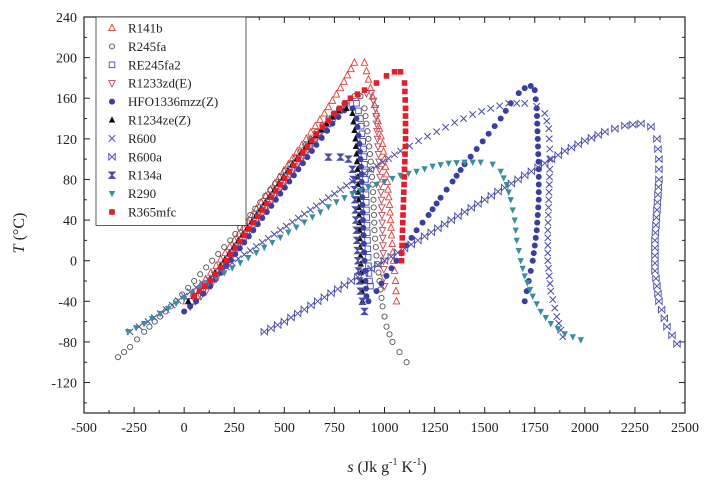 Image resolution: width=706 pixels, height=486 pixels. What do you see at coordinates (145, 28) in the screenshot?
I see `legend-label: R141b` at bounding box center [145, 28].